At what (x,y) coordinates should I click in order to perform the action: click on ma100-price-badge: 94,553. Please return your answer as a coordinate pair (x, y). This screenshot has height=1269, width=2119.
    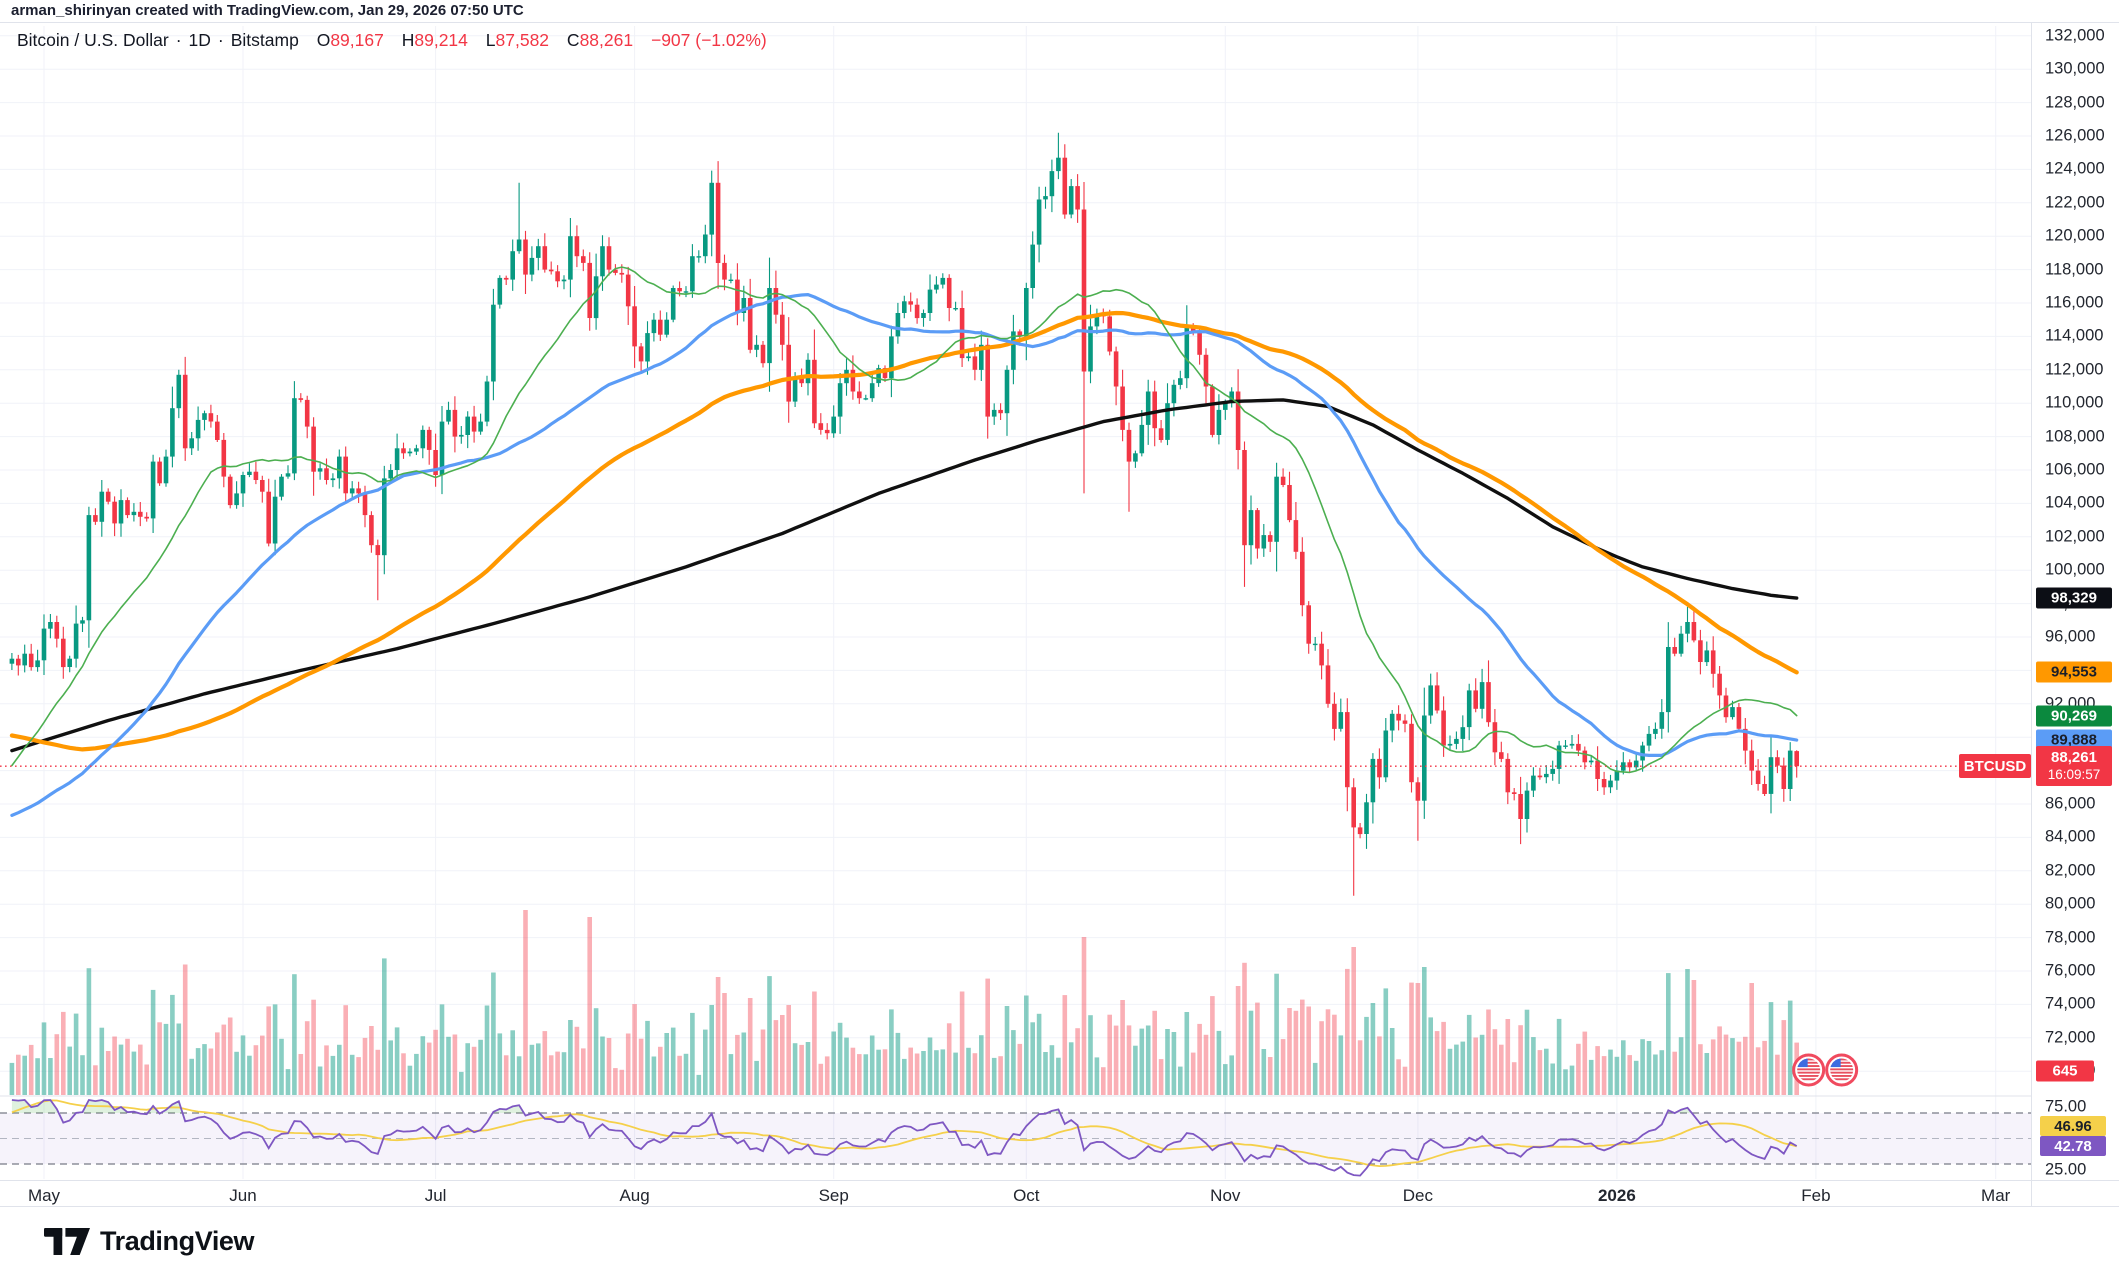
    Looking at the image, I should click on (2074, 672).